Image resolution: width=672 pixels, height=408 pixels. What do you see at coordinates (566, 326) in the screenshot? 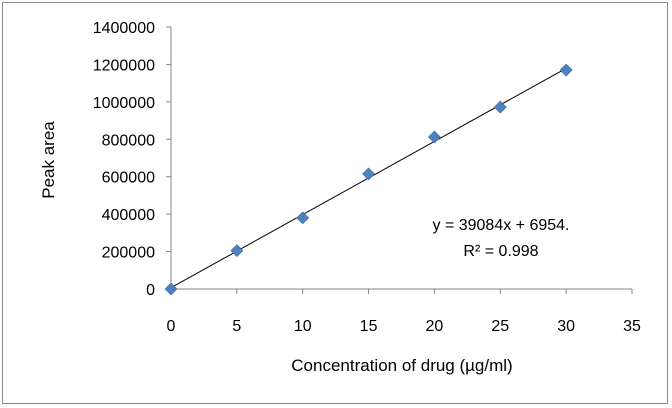
I see `x-tick-label: 30` at bounding box center [566, 326].